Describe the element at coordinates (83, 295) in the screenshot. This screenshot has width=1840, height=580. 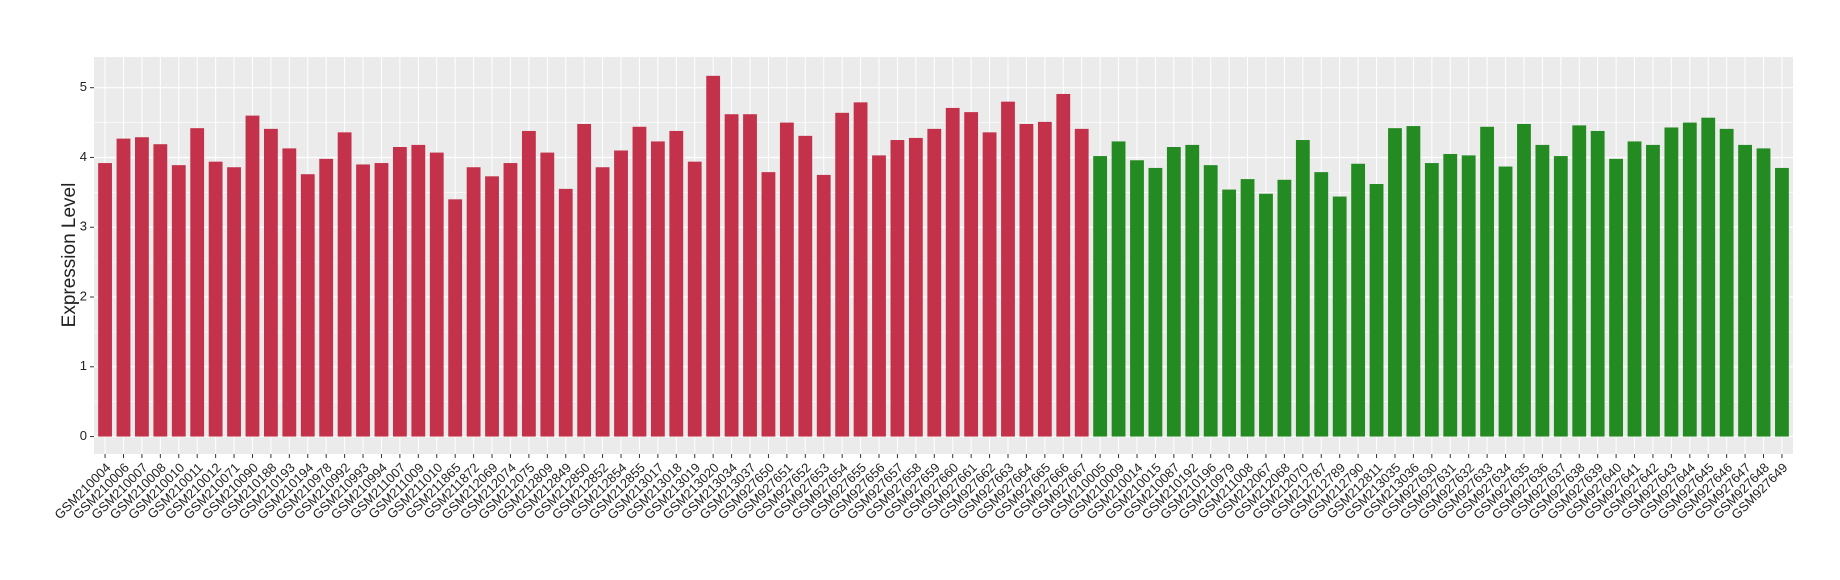
I see `y-tick-label: 2` at that location.